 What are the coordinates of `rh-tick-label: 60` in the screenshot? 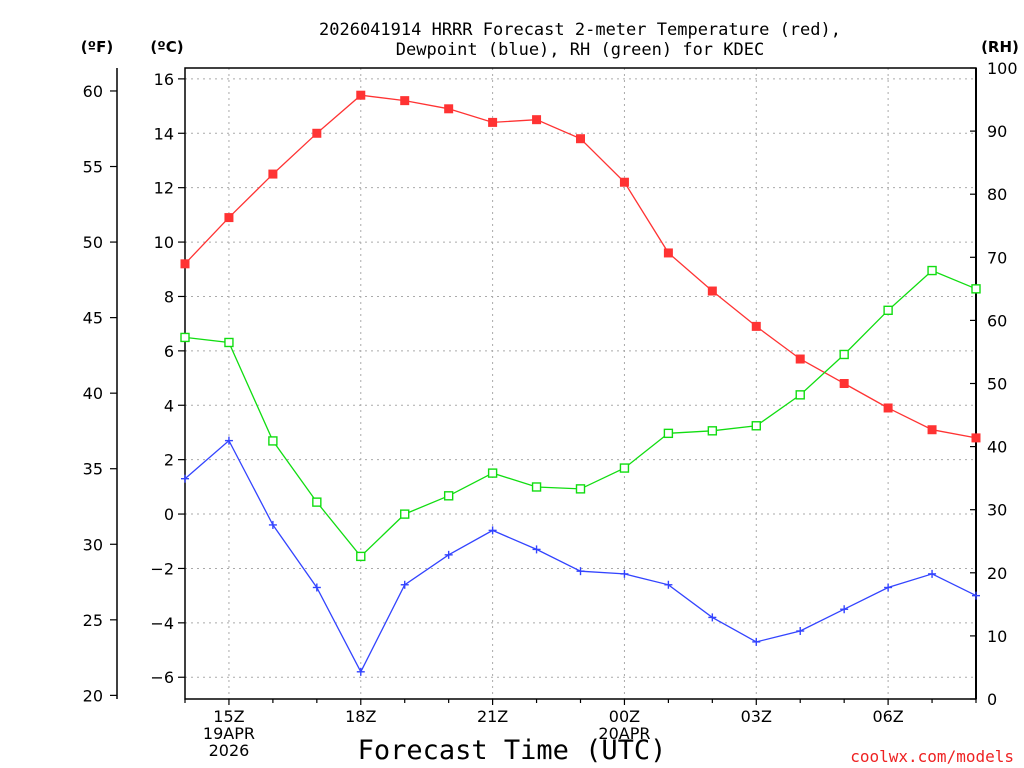 It's located at (997, 320).